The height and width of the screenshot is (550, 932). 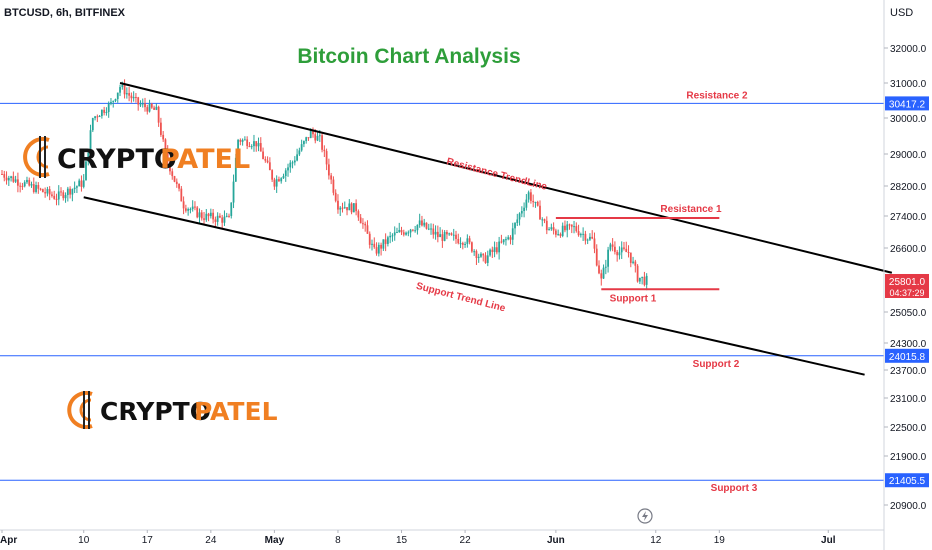 I want to click on time-axis: Apr 10 17 24 May 8 15 22 Jun 12 19 Jul, so click(x=418, y=538).